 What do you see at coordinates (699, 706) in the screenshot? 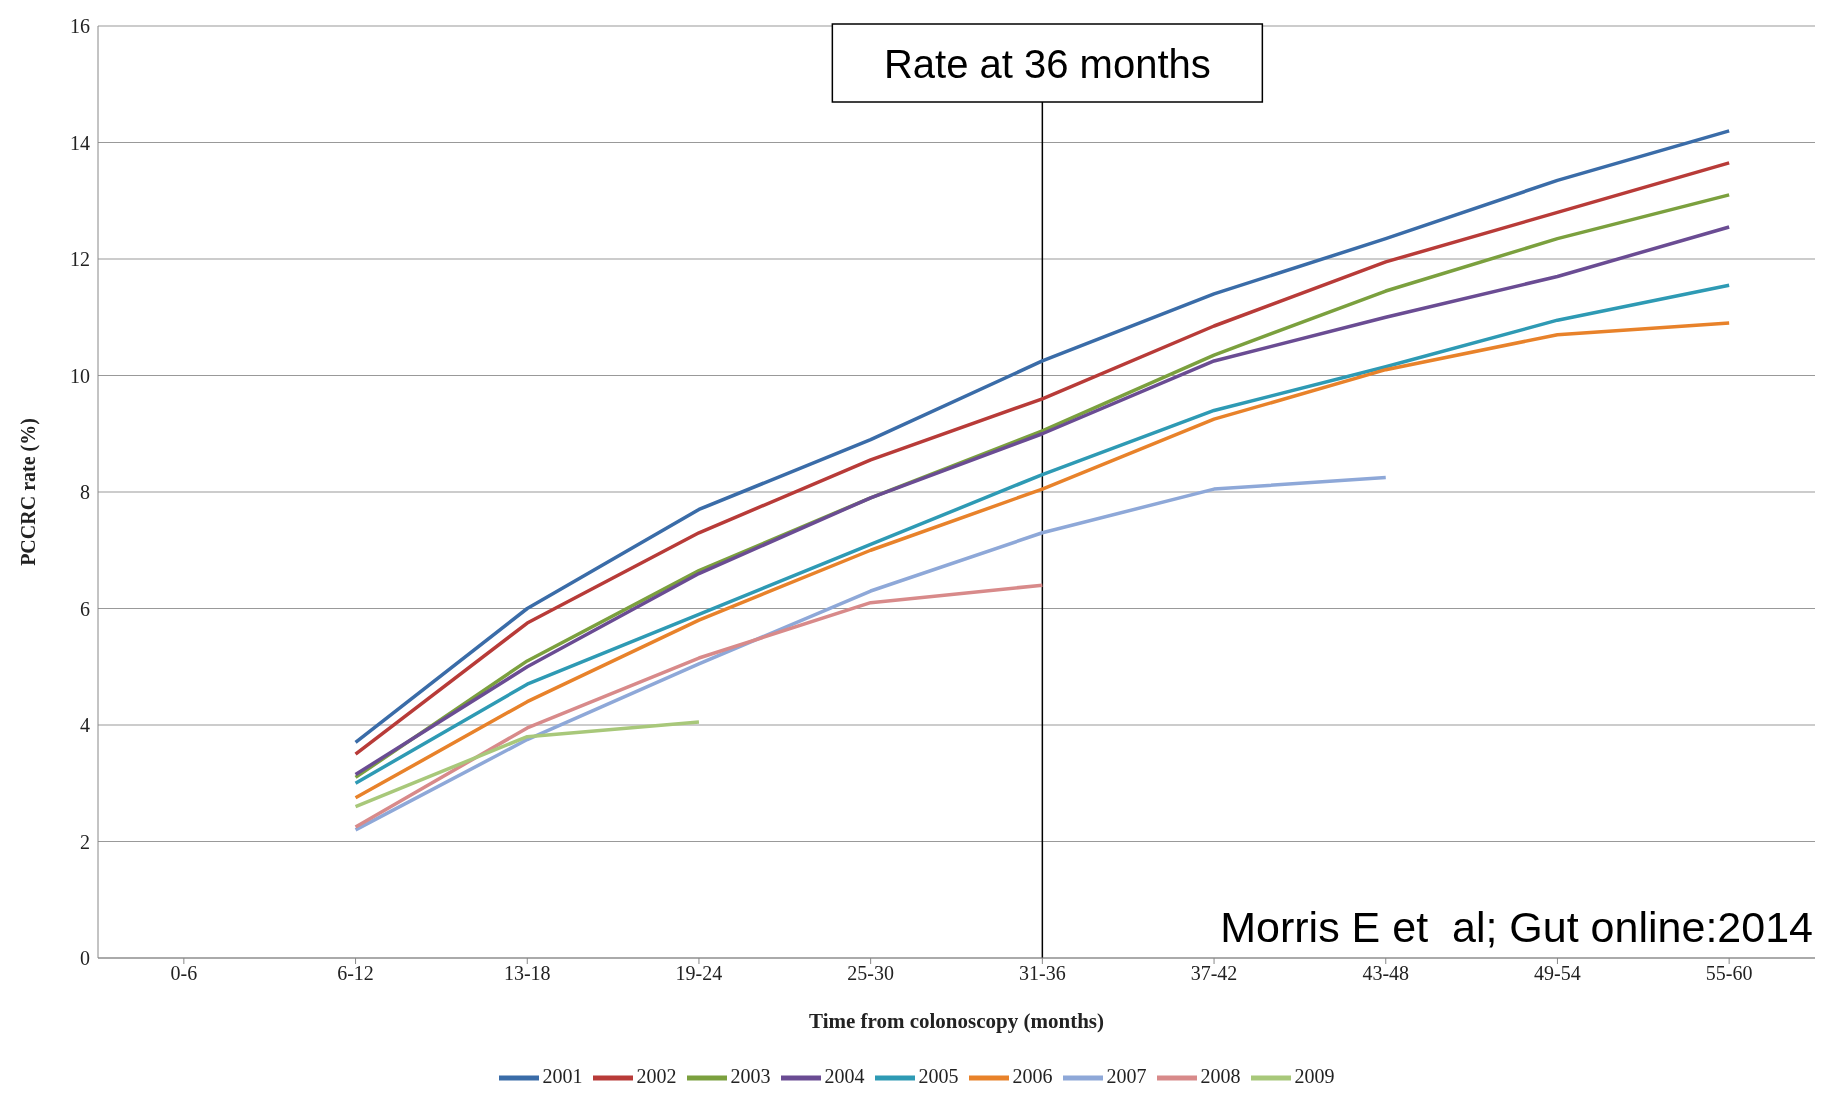
I see `line-series` at bounding box center [699, 706].